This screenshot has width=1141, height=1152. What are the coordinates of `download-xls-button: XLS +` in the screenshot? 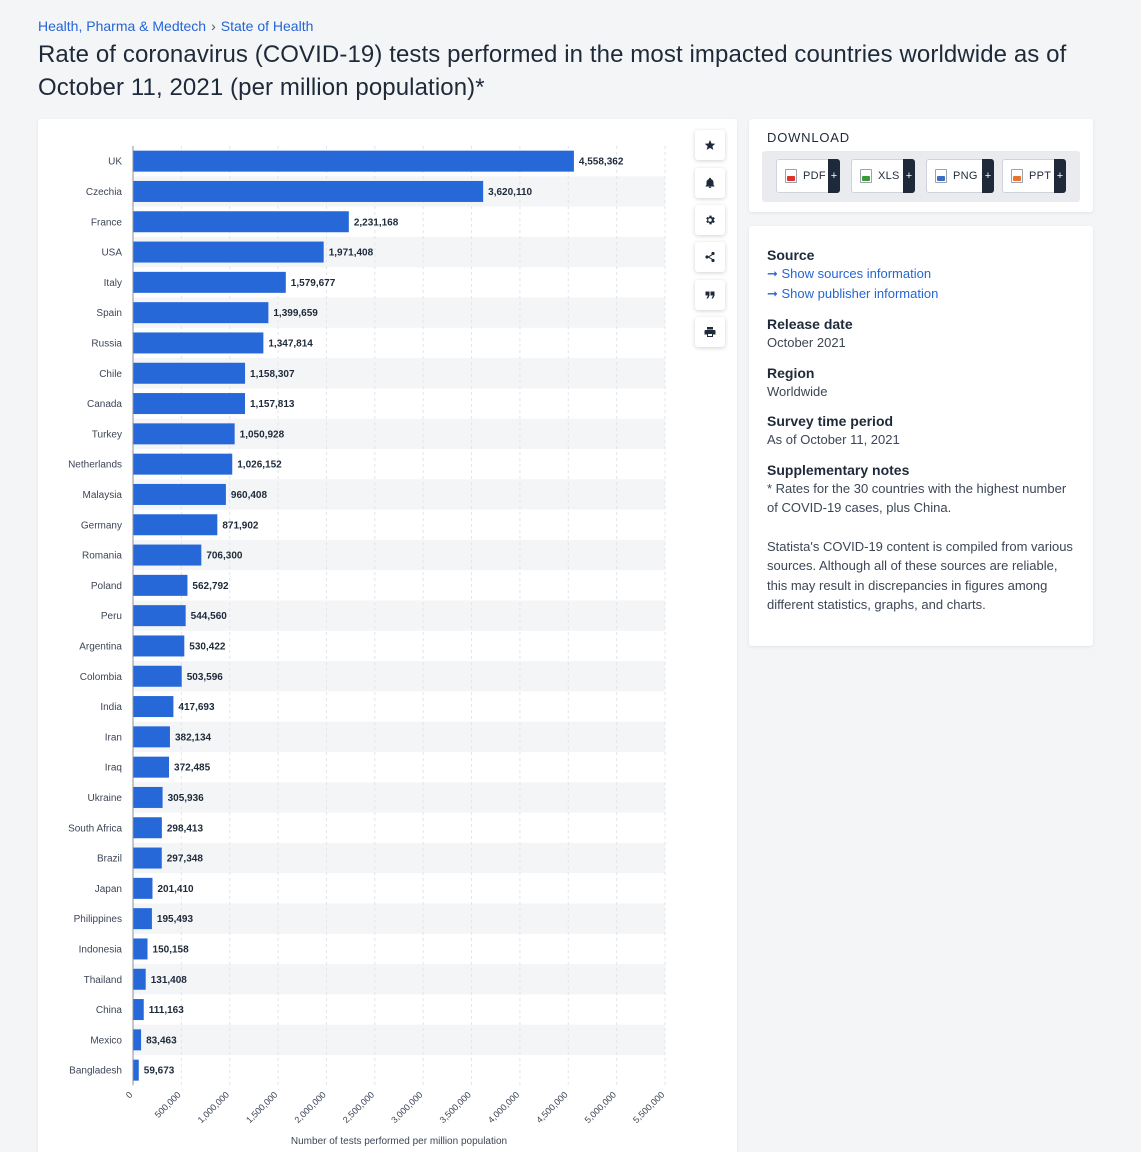 It's located at (883, 176).